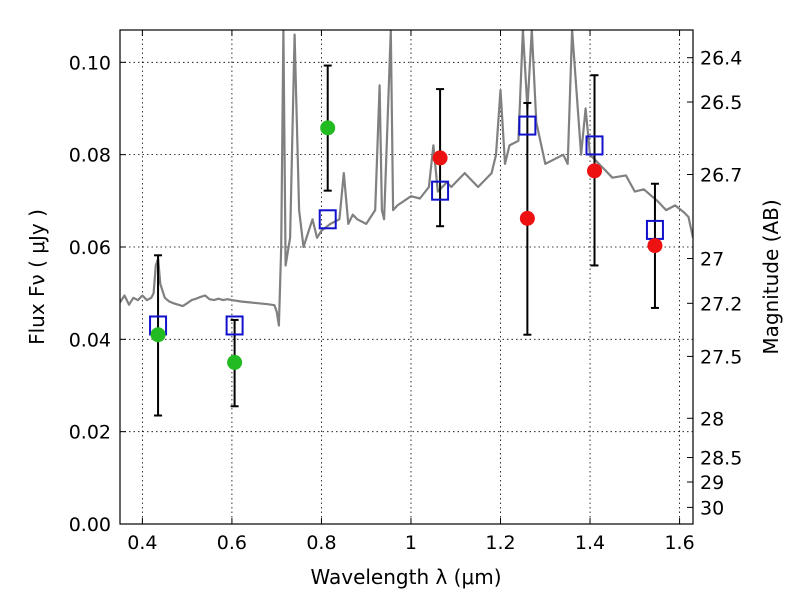 The height and width of the screenshot is (600, 800). Describe the element at coordinates (37, 277) in the screenshot. I see `y-axis-label: Flux Fν ( μJy )` at that location.